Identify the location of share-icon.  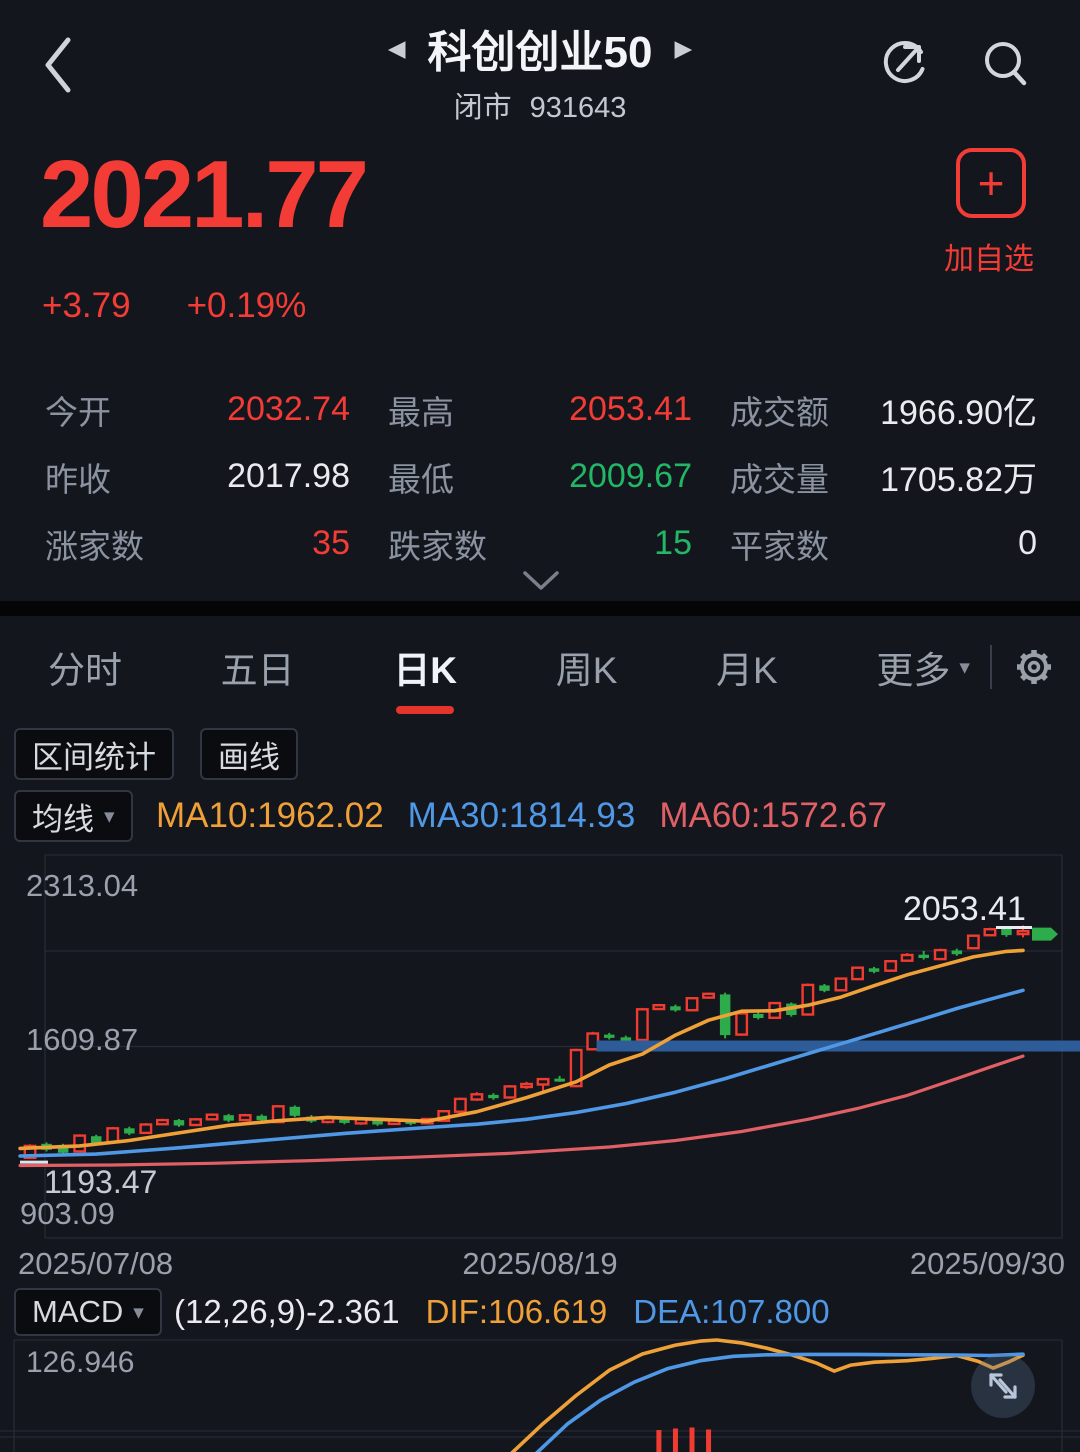
(903, 63).